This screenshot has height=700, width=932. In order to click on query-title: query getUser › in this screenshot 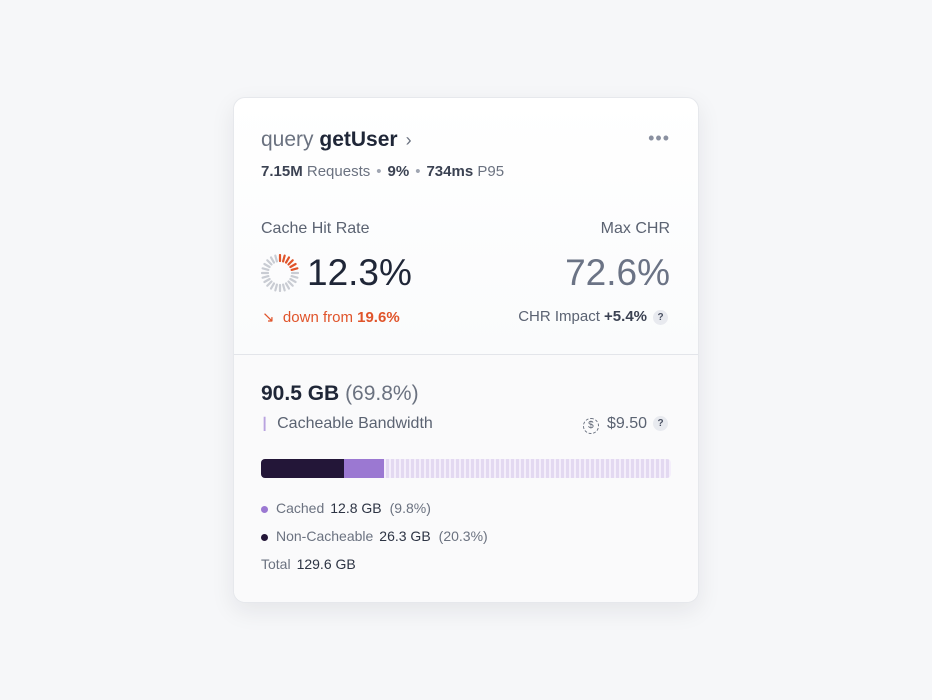, I will do `click(336, 139)`.